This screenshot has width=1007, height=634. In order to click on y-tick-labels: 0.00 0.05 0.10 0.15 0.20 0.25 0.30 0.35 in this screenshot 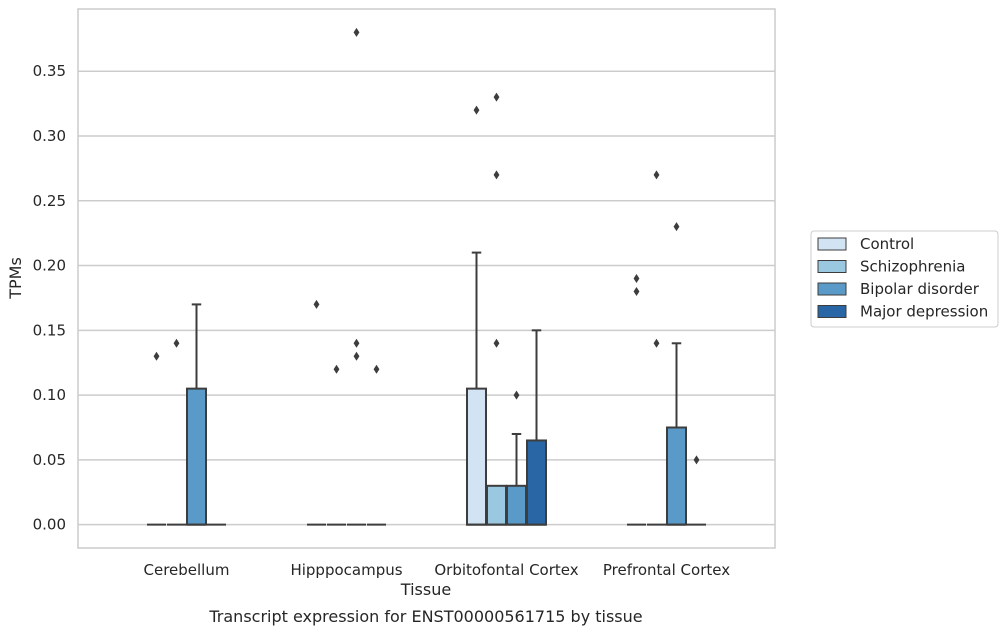, I will do `click(49, 297)`.